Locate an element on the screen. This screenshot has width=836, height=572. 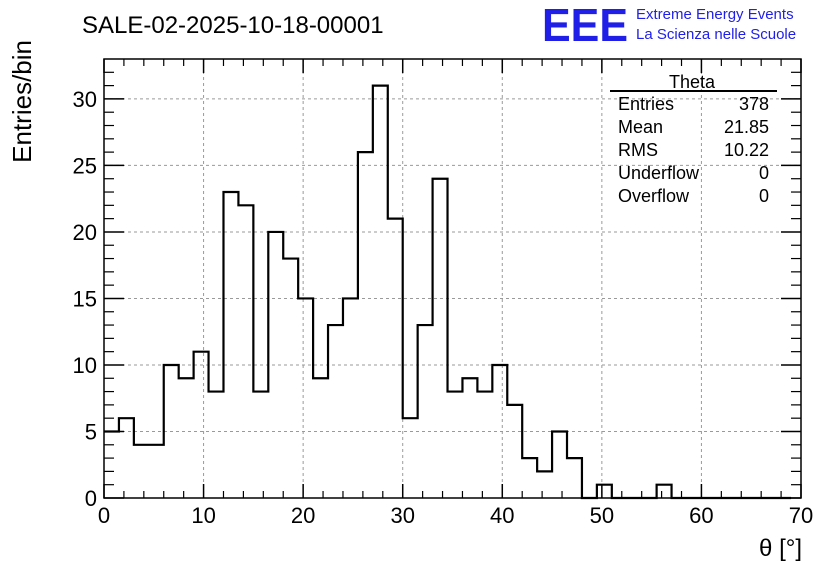
stats-row-value: 378 is located at coordinates (754, 104).